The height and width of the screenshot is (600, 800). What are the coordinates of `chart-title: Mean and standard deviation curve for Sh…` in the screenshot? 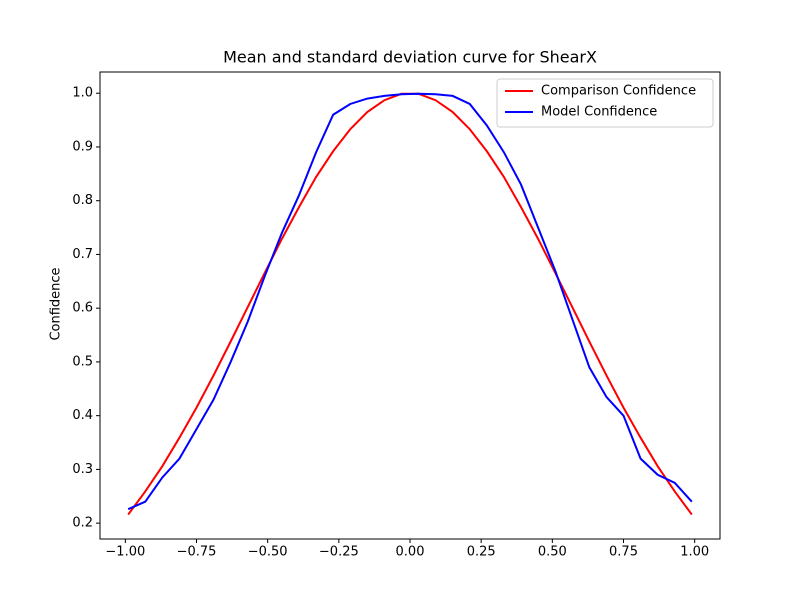 It's located at (410, 57).